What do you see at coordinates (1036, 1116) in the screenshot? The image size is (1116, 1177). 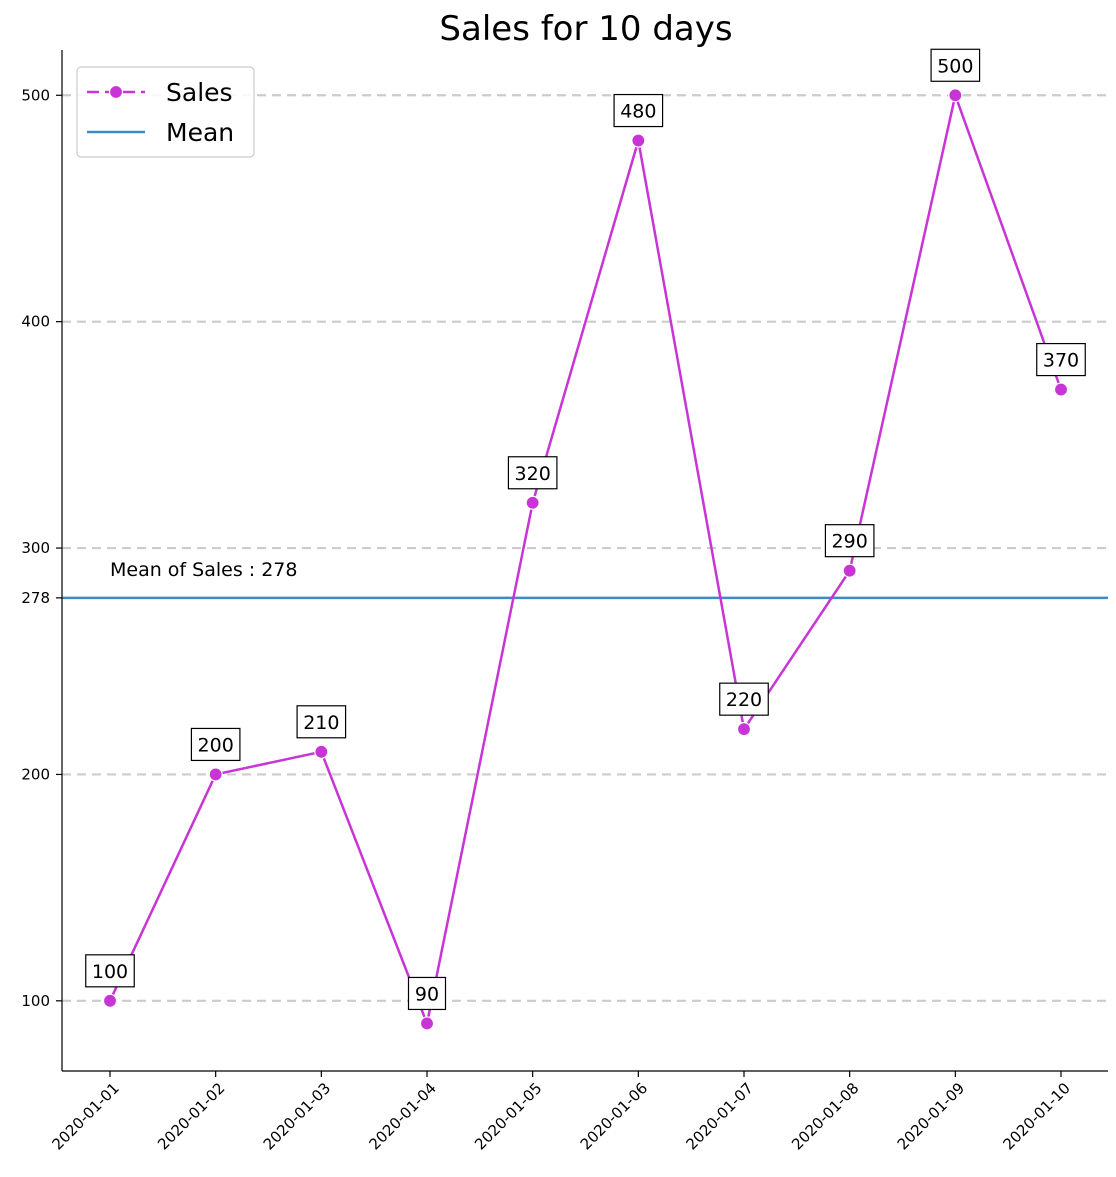 I see `x-tick-label-10: 2020-01-10` at bounding box center [1036, 1116].